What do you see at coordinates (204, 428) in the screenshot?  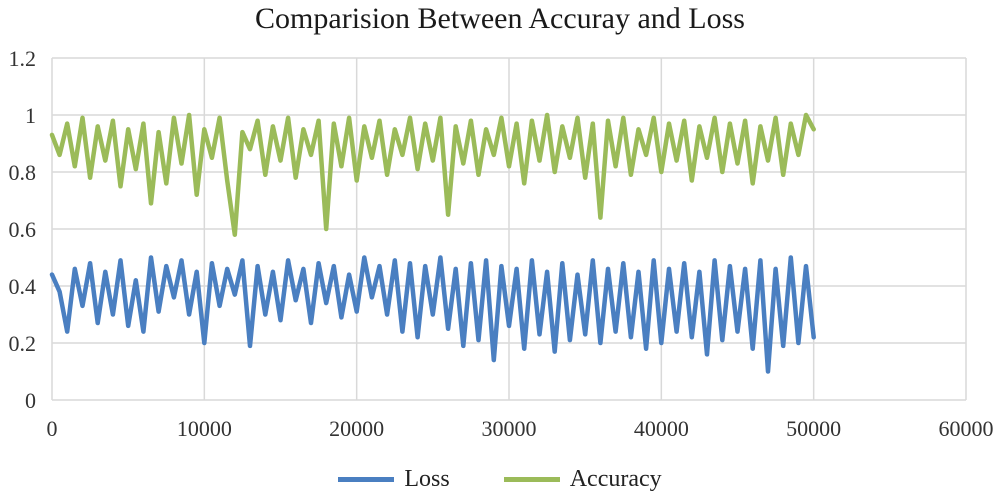 I see `x-tick-label: 10000` at bounding box center [204, 428].